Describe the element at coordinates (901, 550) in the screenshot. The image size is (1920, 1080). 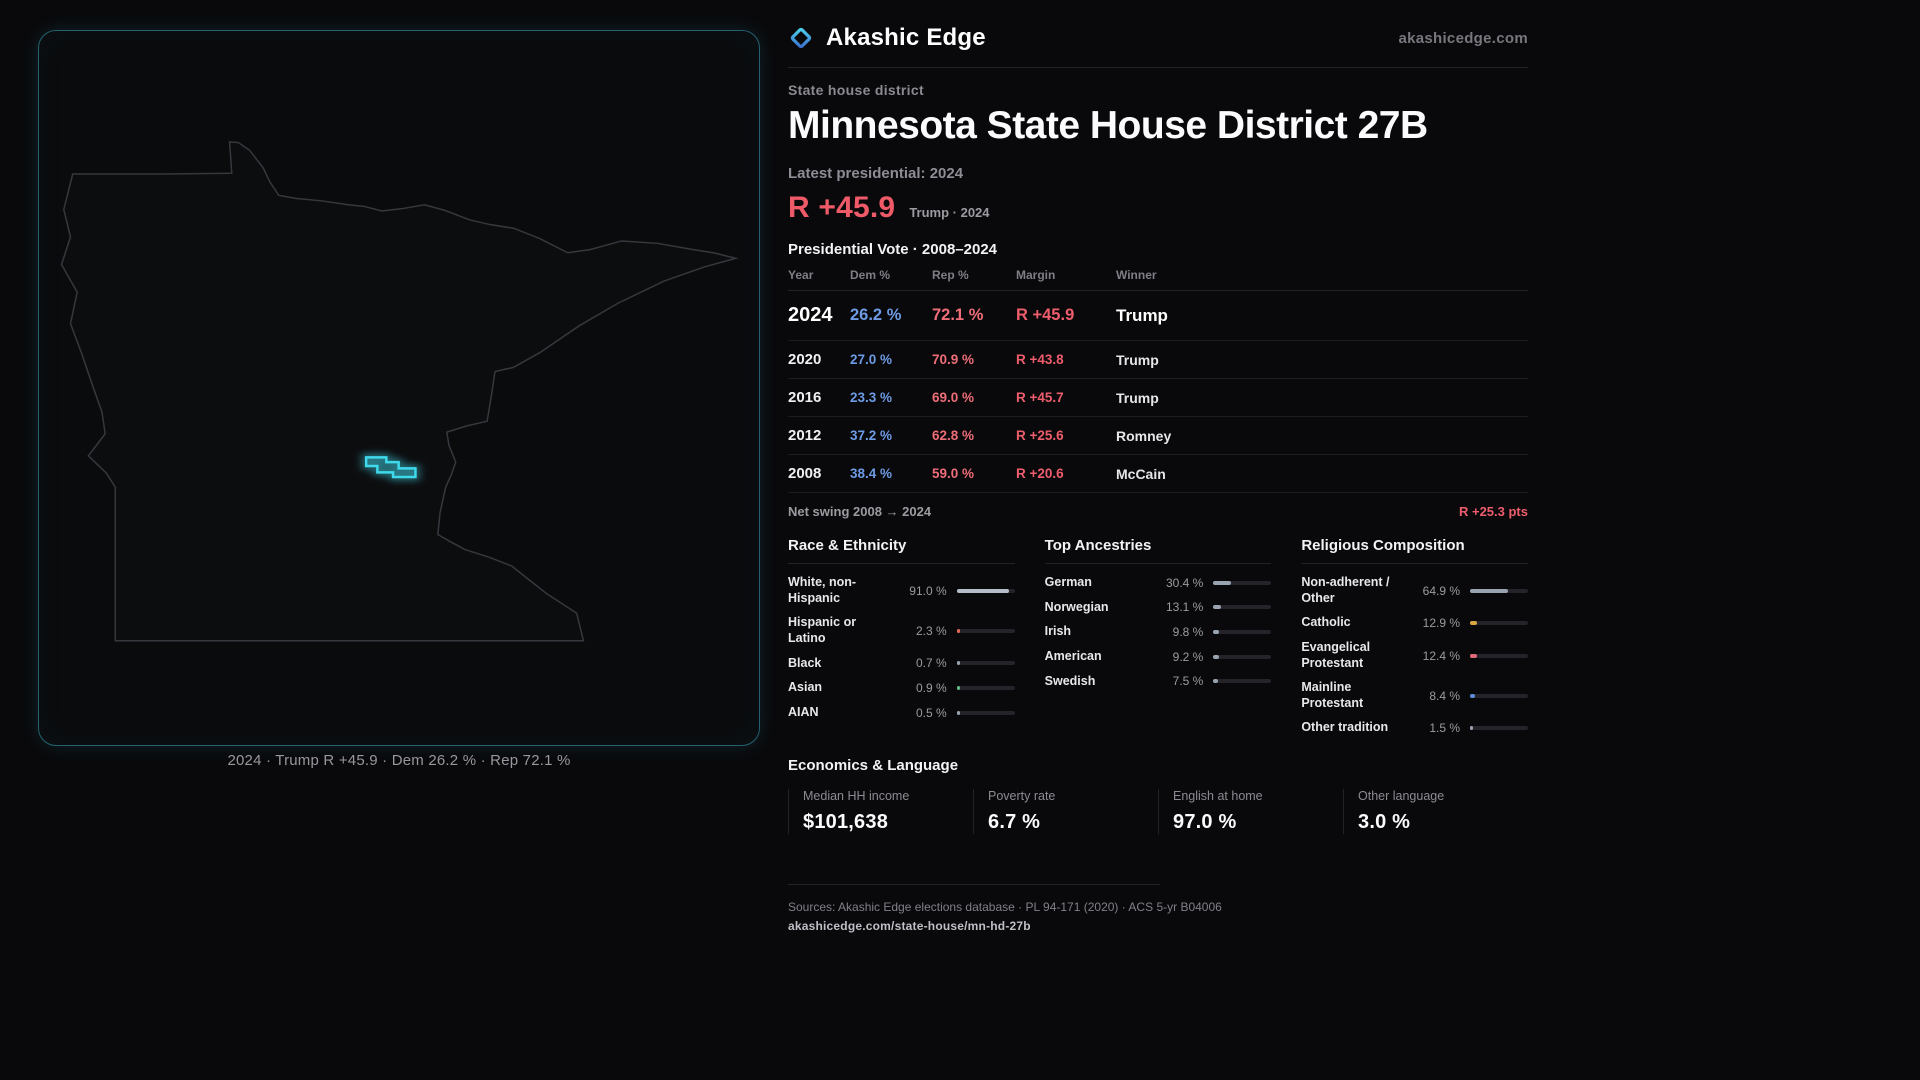
I see `race-title: Race & Ethnicity` at that location.